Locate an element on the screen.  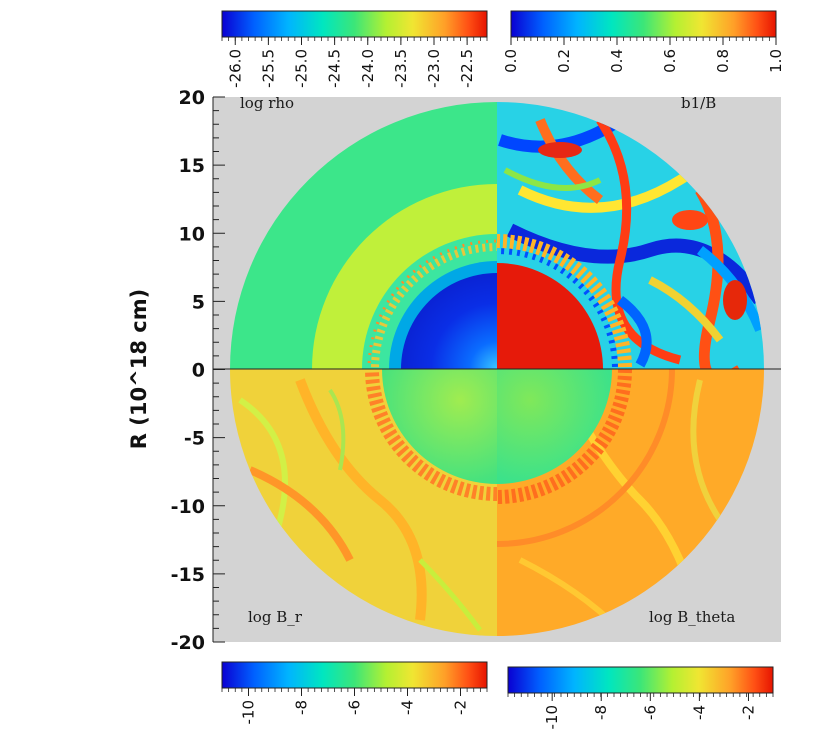
colorbar-top-left: -26.0 -25.5 -25.0 -24.5 -24.0 -23.5 -23.0 -22.5 is located at coordinates (354, 49).